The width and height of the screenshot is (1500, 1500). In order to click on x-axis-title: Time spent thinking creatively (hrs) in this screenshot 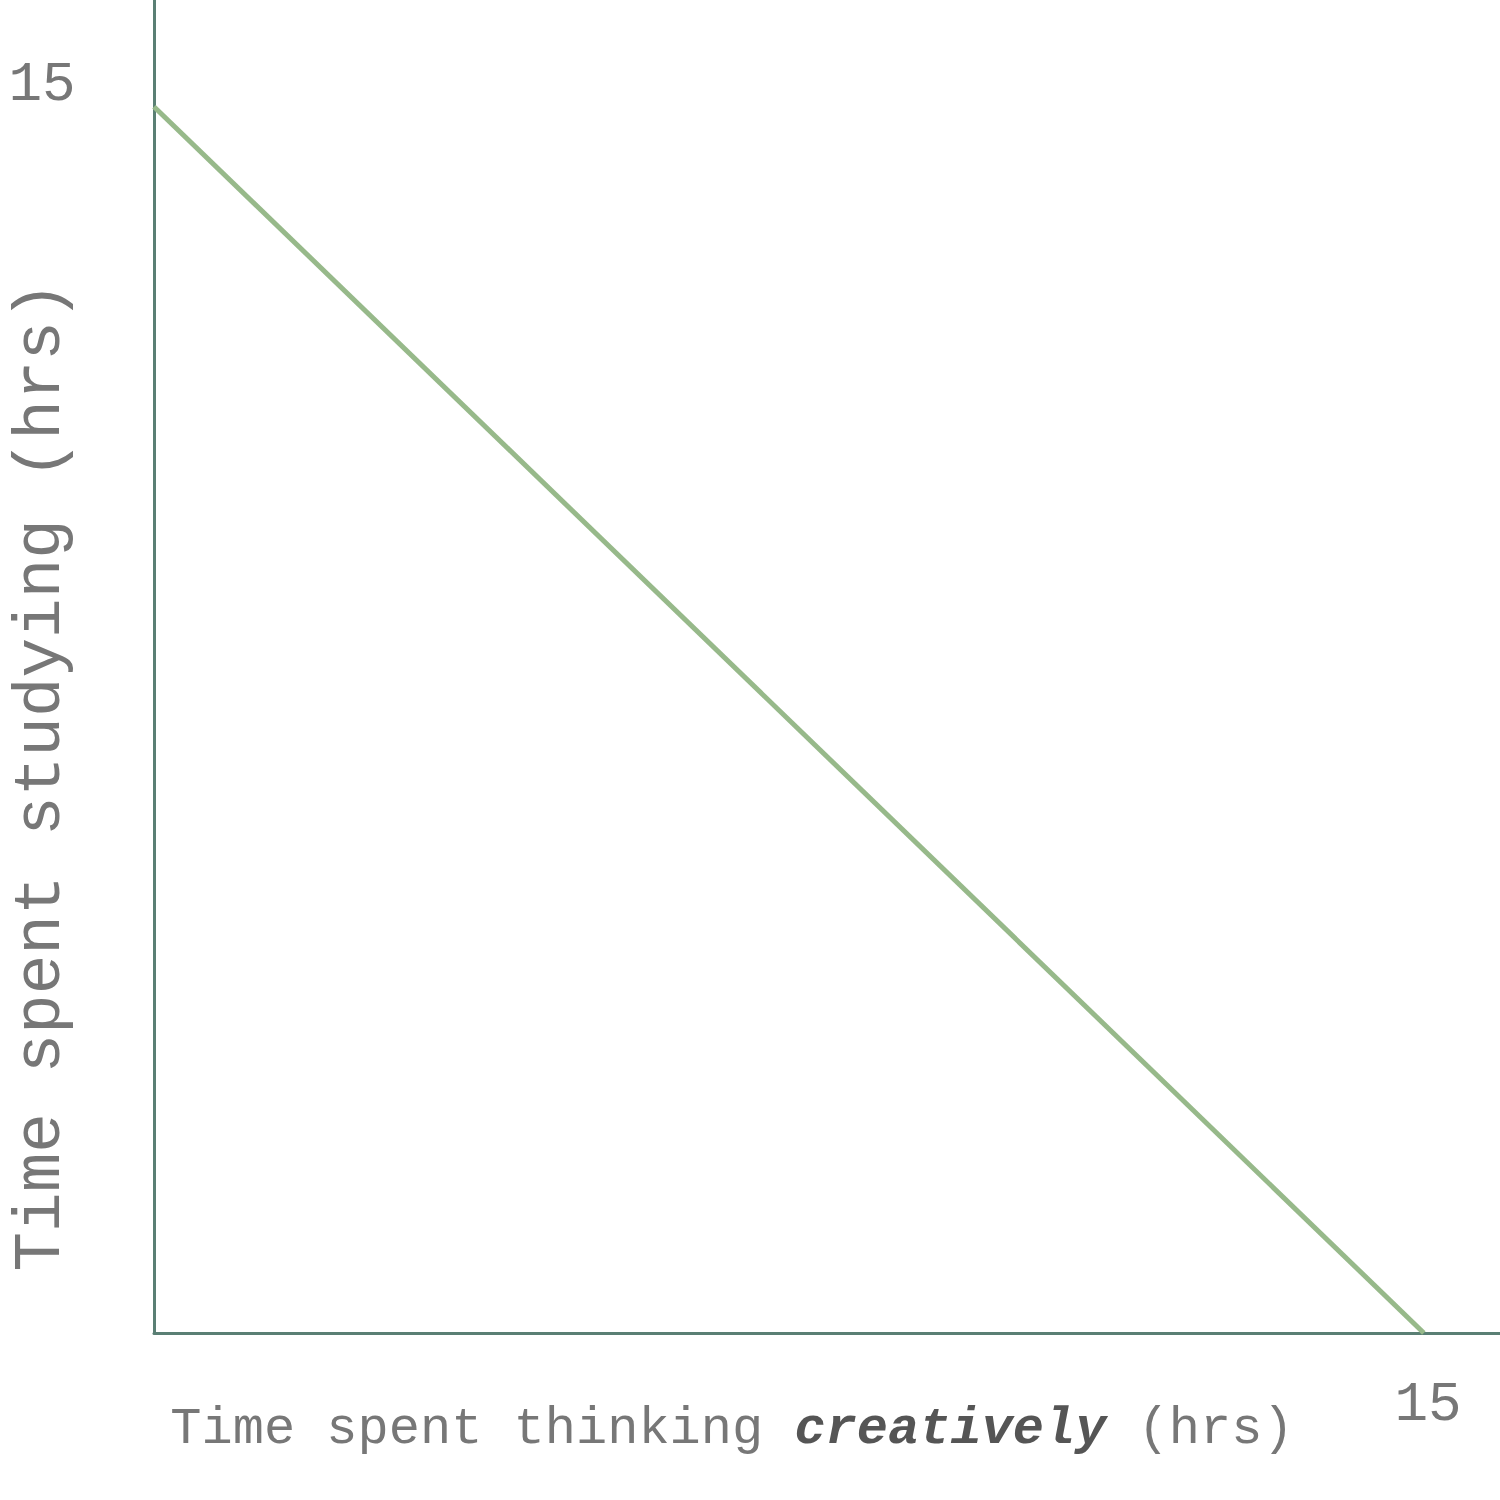, I will do `click(732, 1429)`.